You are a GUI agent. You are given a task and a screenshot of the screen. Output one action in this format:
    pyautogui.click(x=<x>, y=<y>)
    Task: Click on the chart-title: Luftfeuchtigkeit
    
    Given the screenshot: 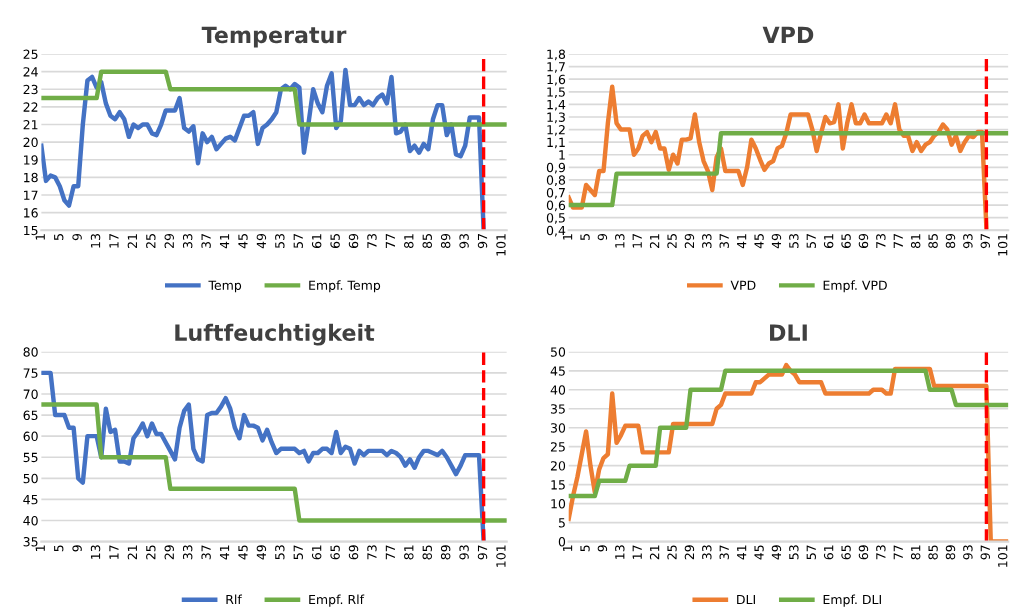 What is the action you would take?
    pyautogui.click(x=275, y=334)
    